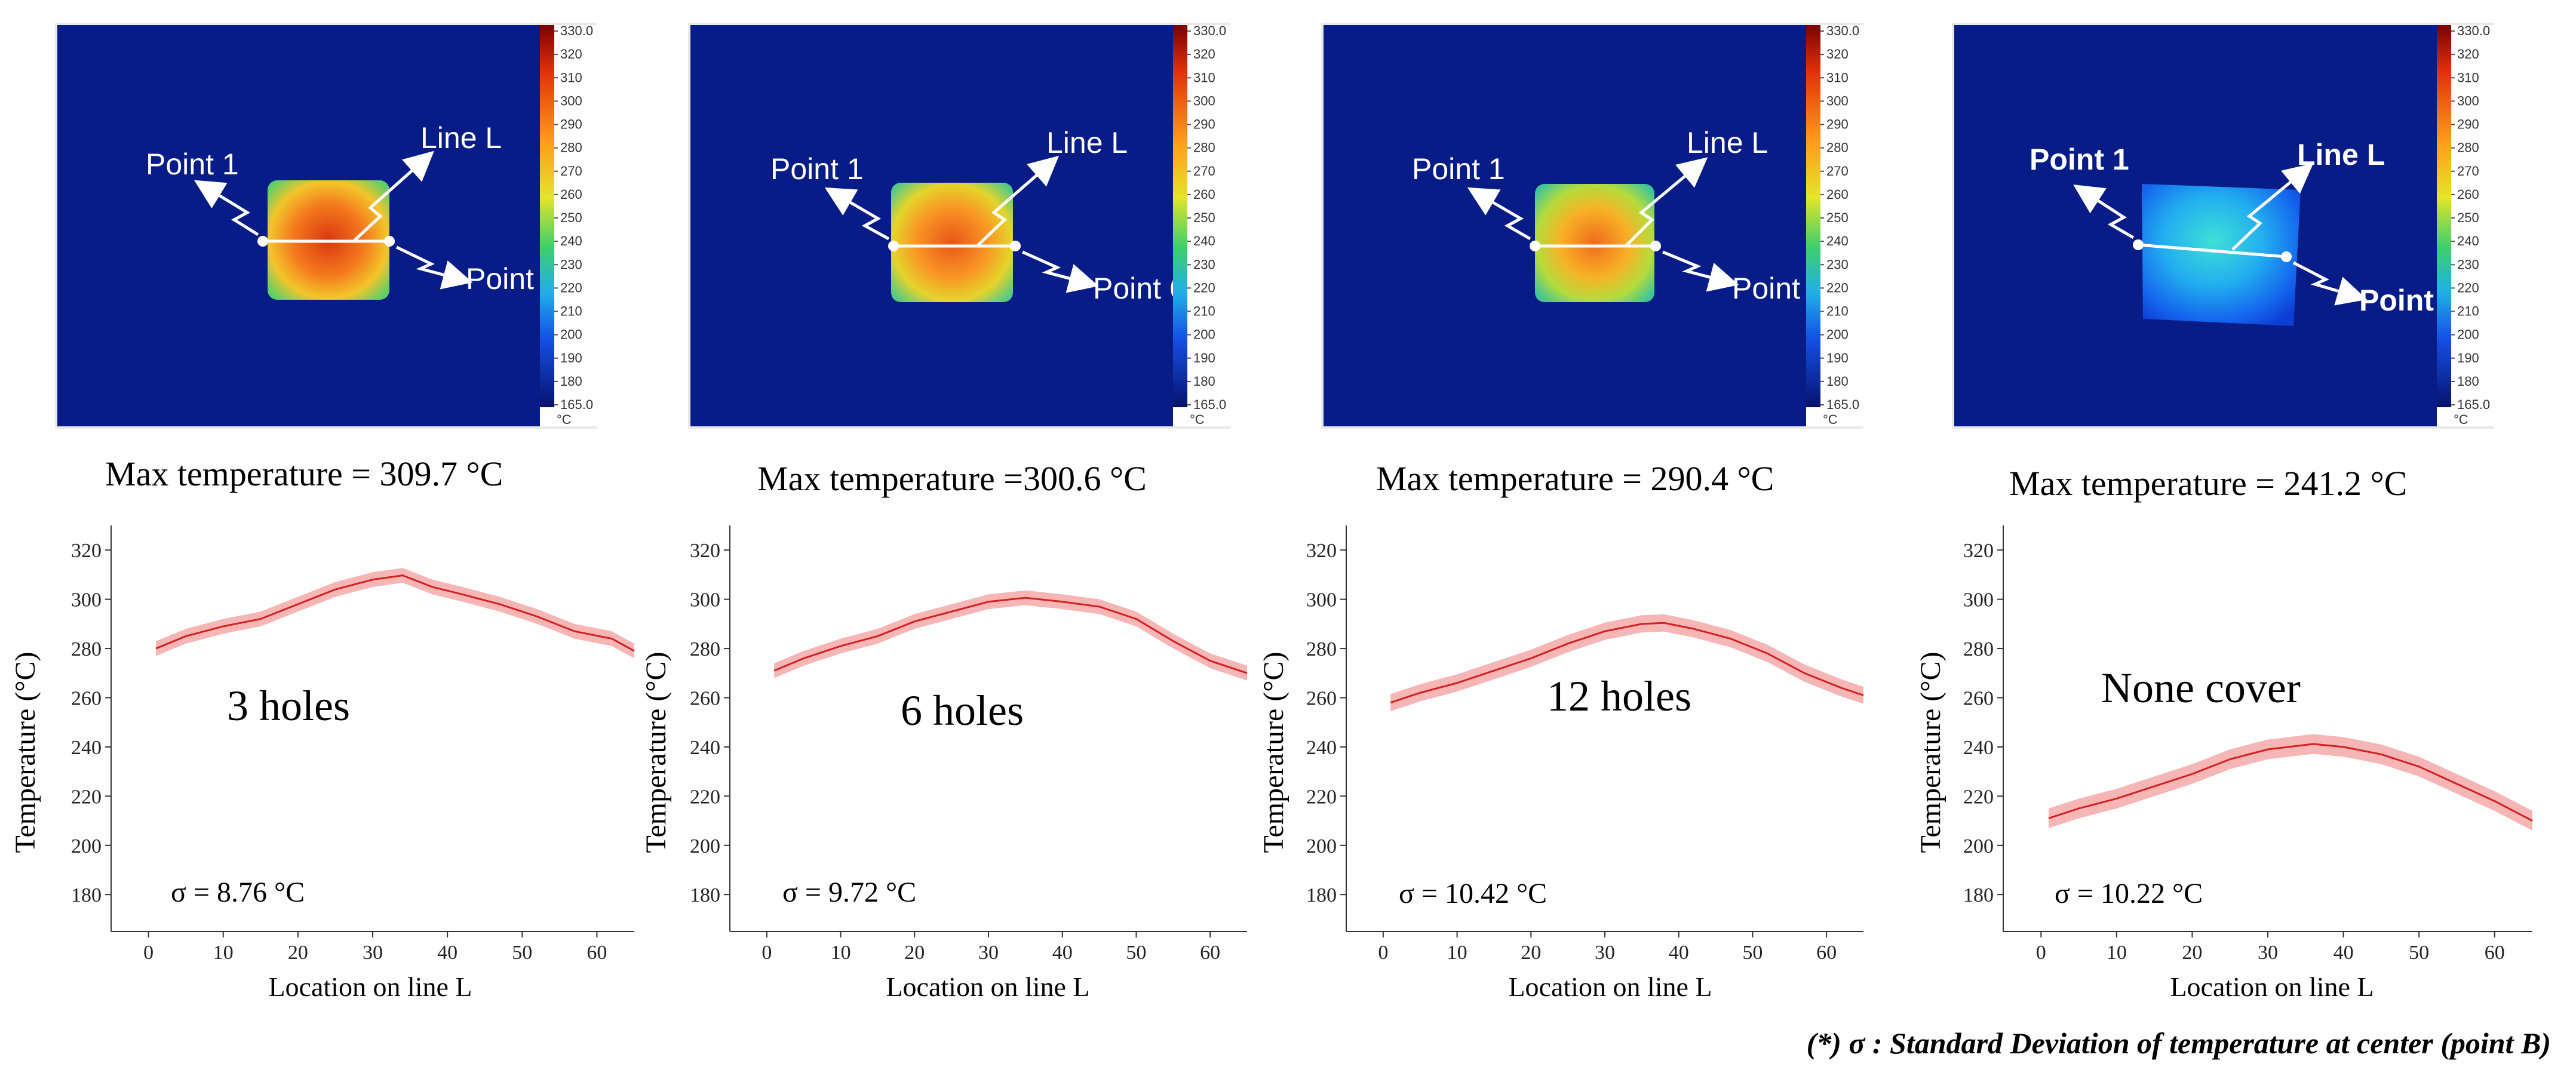 The height and width of the screenshot is (1073, 2576). Describe the element at coordinates (1842, 404) in the screenshot. I see `colorbar-tick-label: 165.0` at that location.